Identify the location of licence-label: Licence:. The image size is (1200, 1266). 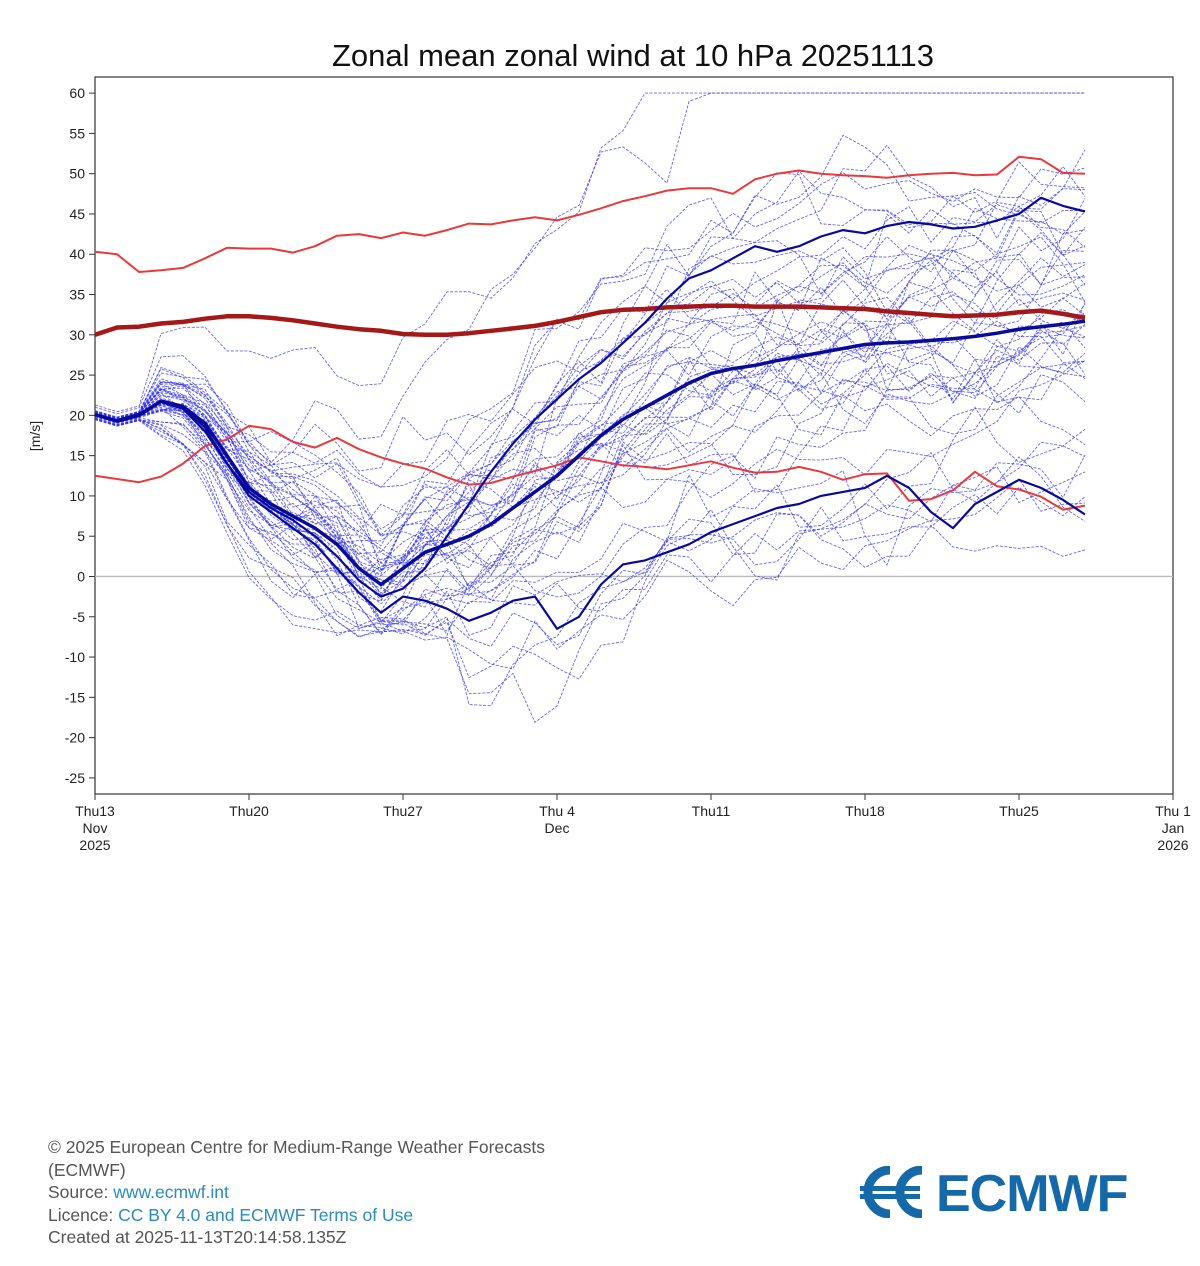
(81, 1214).